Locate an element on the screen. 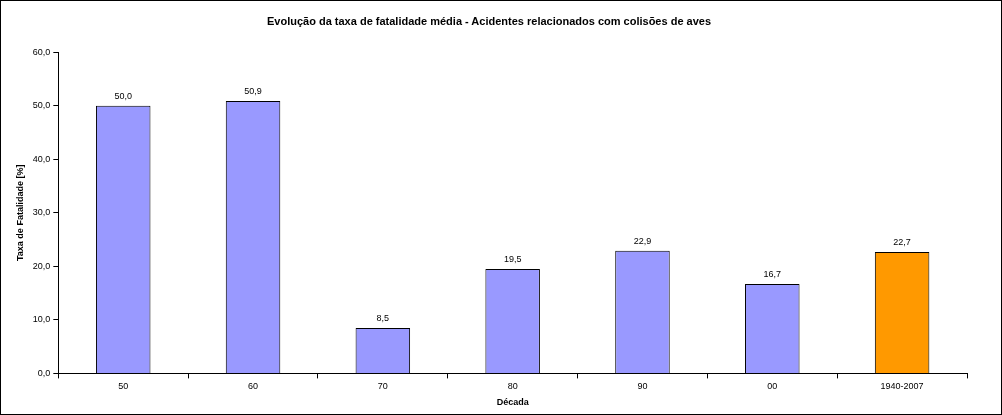 The image size is (1002, 415). x-axis-title: Década is located at coordinates (513, 402).